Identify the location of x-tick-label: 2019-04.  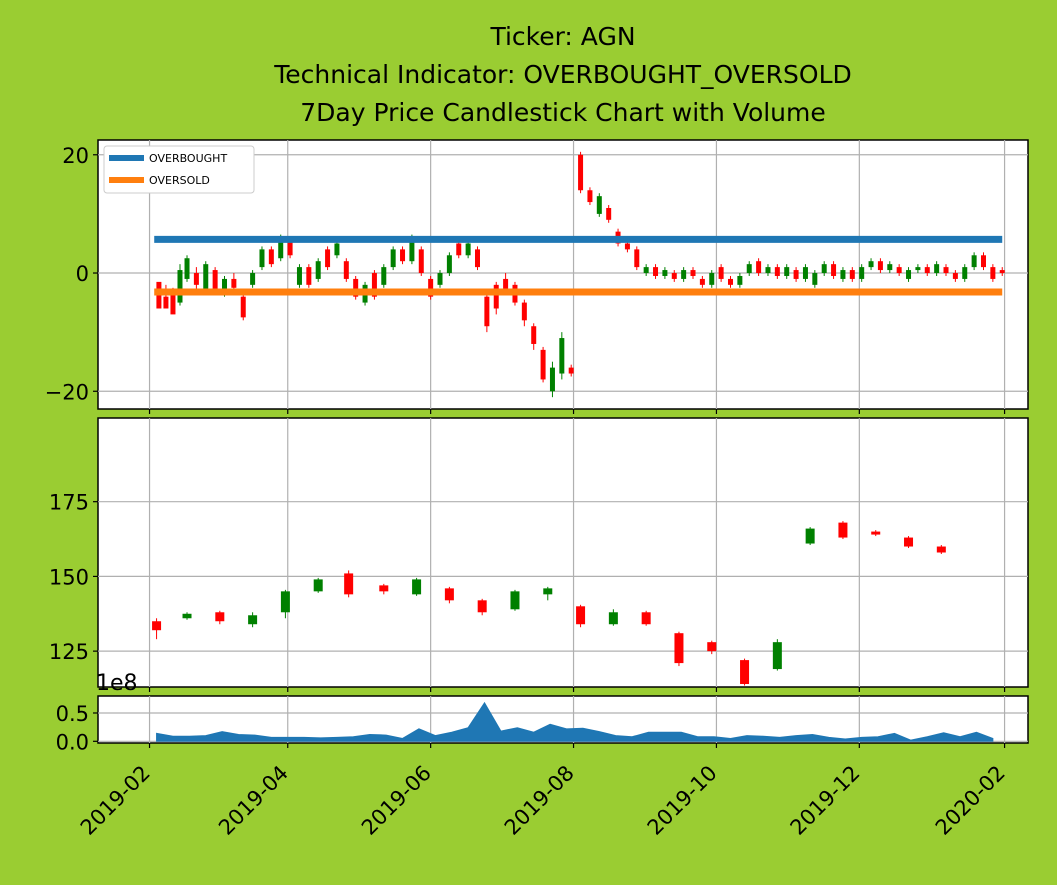
(253, 800).